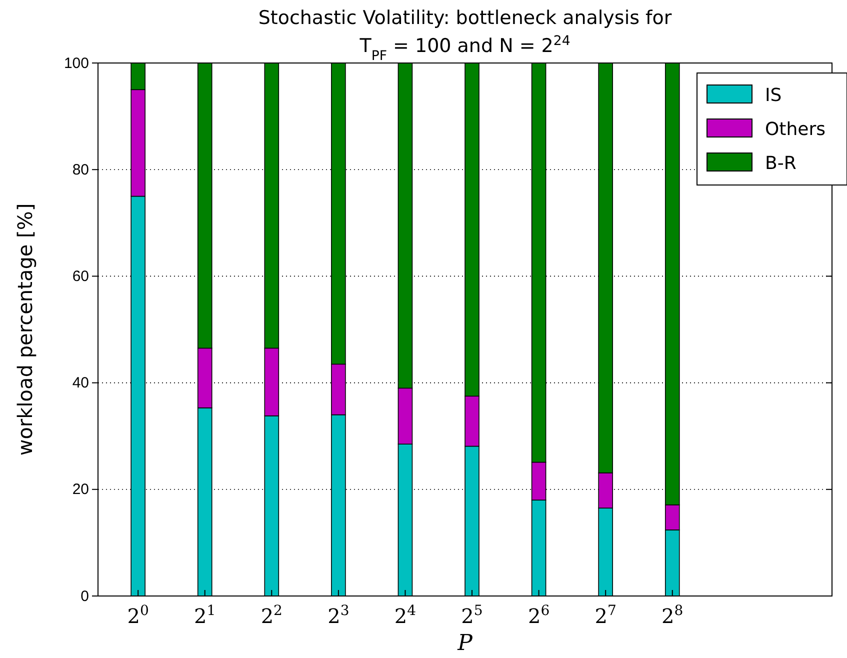 The width and height of the screenshot is (847, 658). I want to click on y-tick-label: 40, so click(80, 383).